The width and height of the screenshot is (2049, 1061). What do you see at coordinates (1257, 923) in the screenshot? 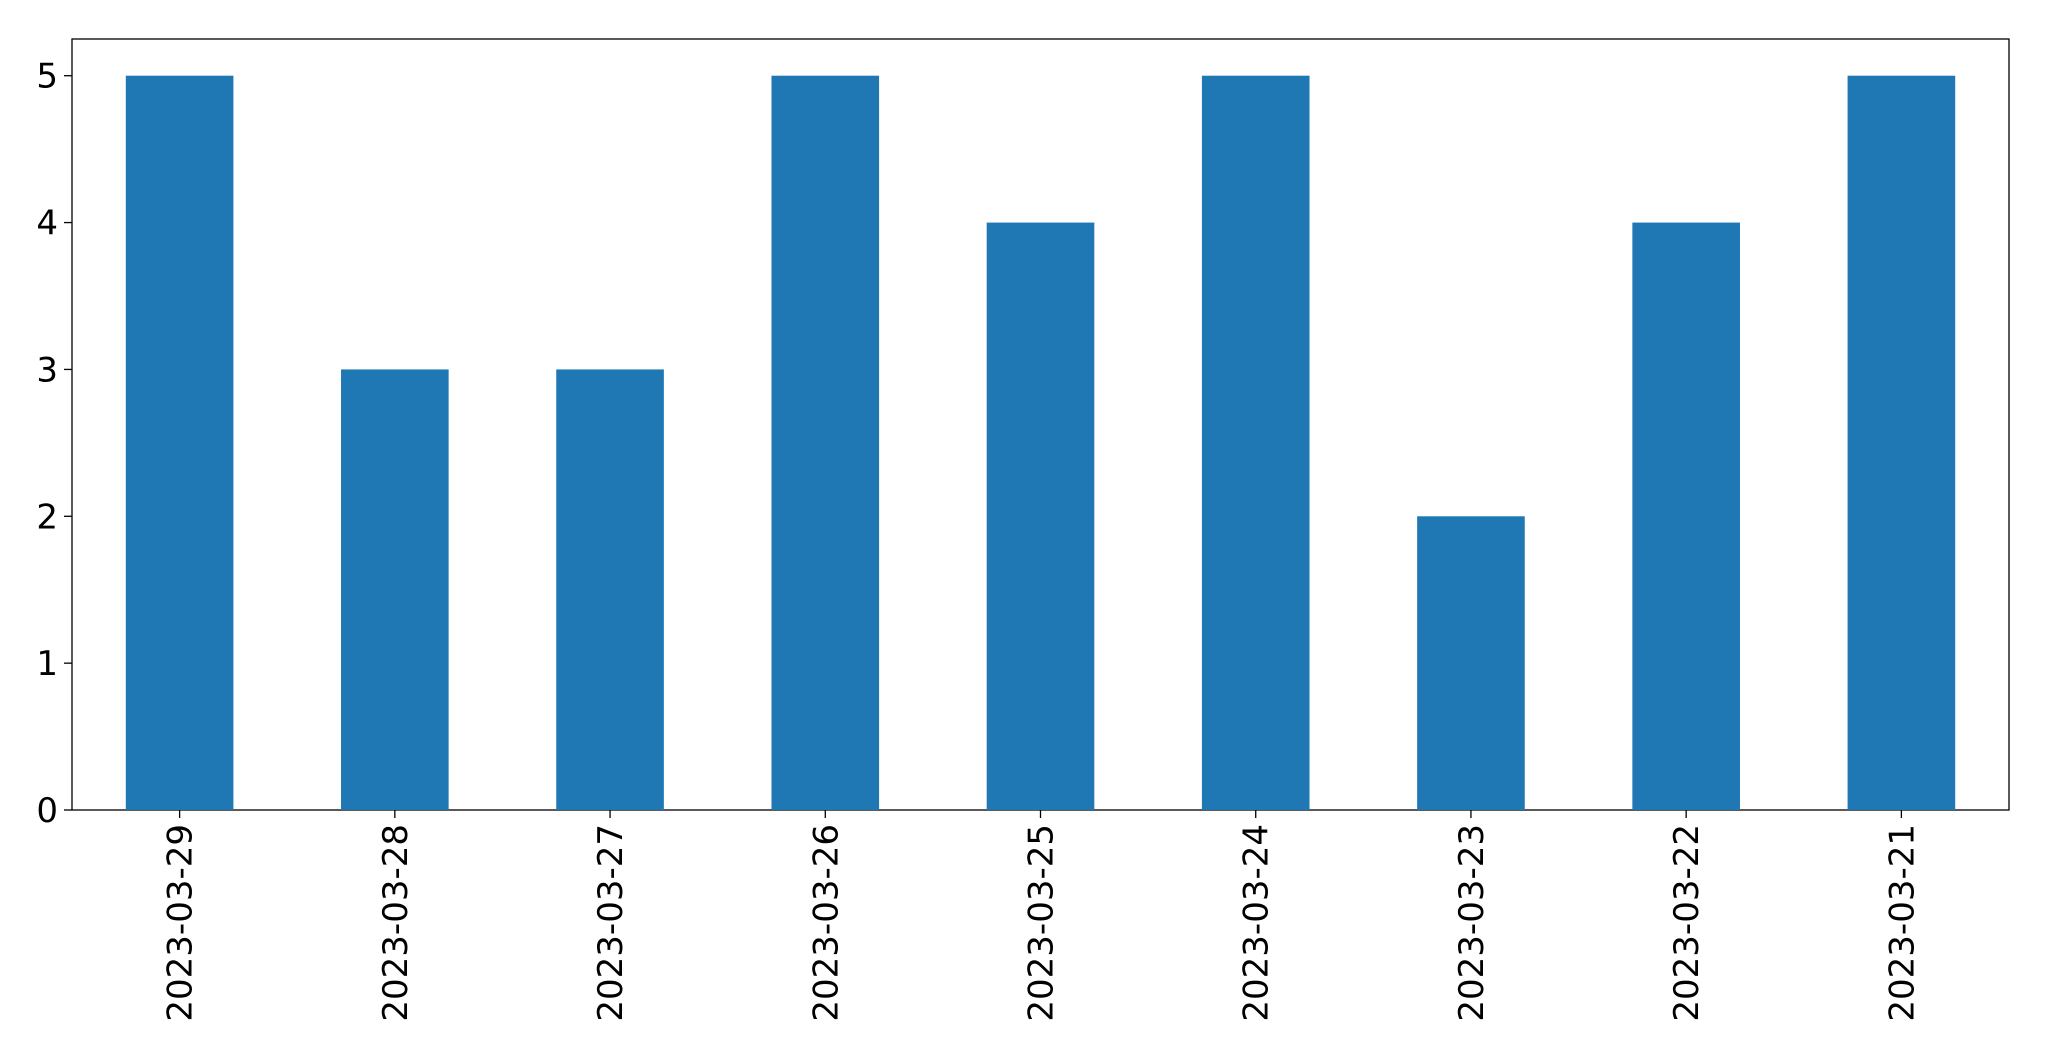
I see `x-tick-label: 2023-03-24` at bounding box center [1257, 923].